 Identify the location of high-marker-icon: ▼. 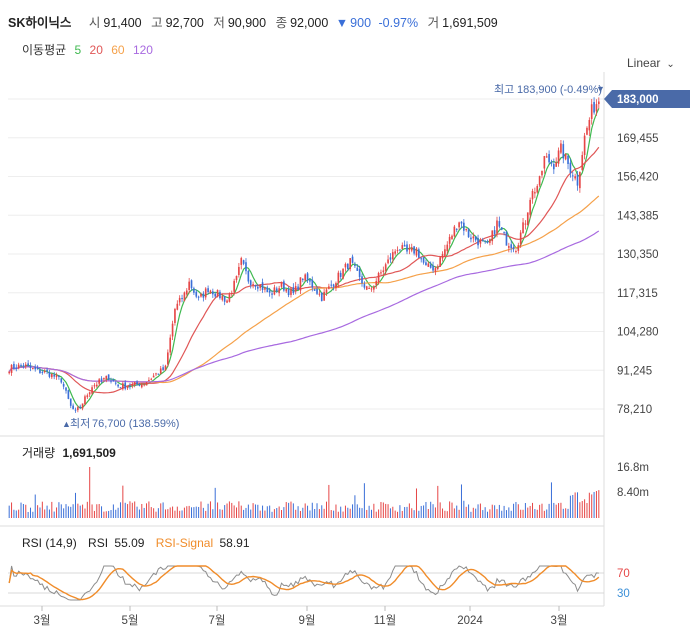
(600, 89).